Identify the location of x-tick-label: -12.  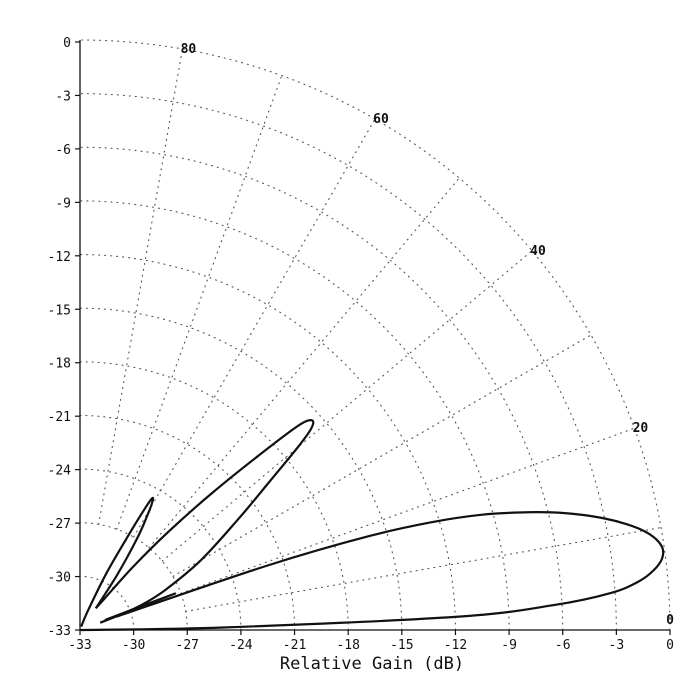
(455, 645).